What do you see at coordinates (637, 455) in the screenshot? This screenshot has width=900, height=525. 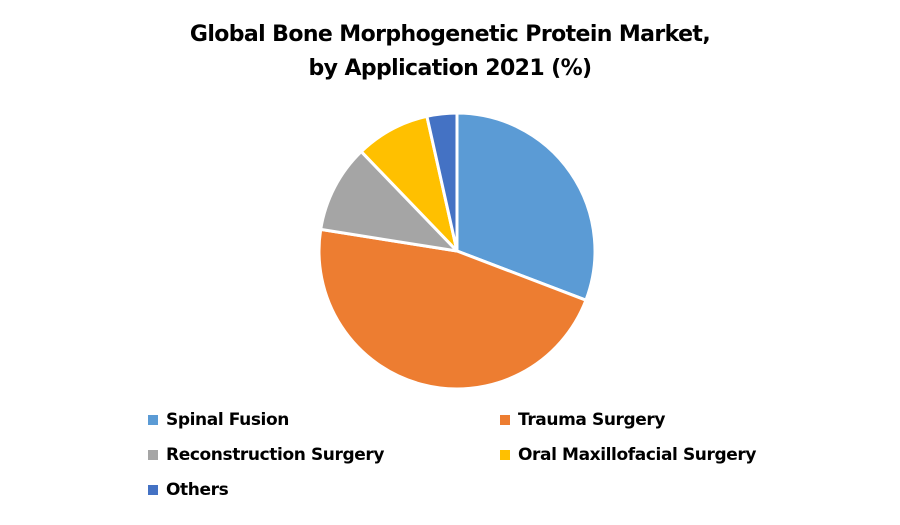 I see `legend-label: Oral Maxillofacial Surgery` at bounding box center [637, 455].